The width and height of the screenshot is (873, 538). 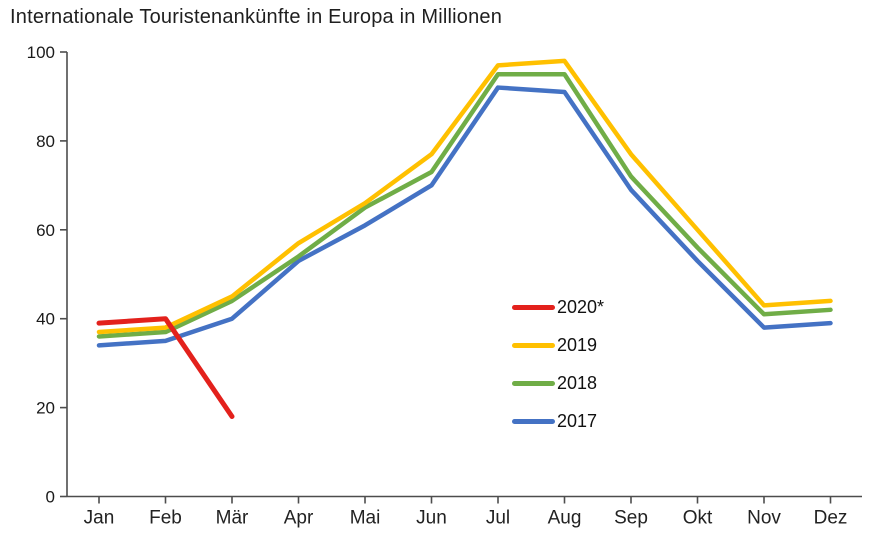 I want to click on y-axis-tick-label: 80, so click(x=45, y=141).